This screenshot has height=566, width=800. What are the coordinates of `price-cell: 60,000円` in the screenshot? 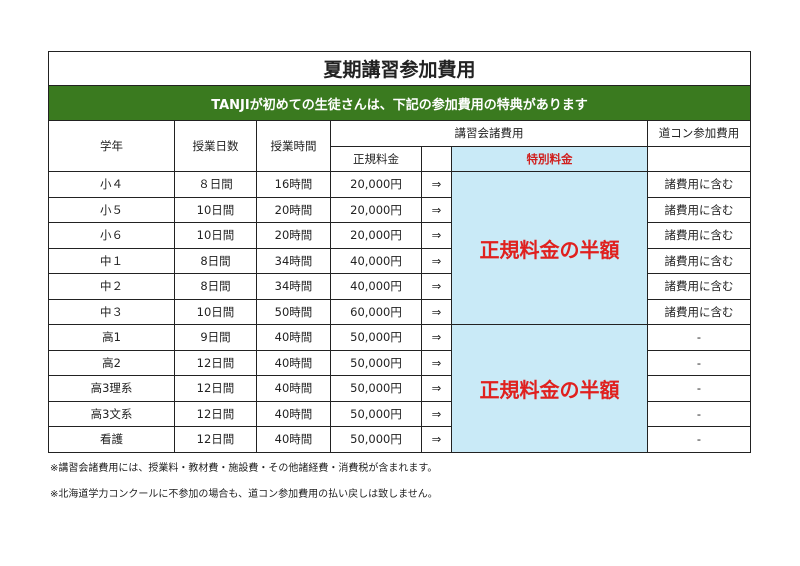 It's located at (376, 311).